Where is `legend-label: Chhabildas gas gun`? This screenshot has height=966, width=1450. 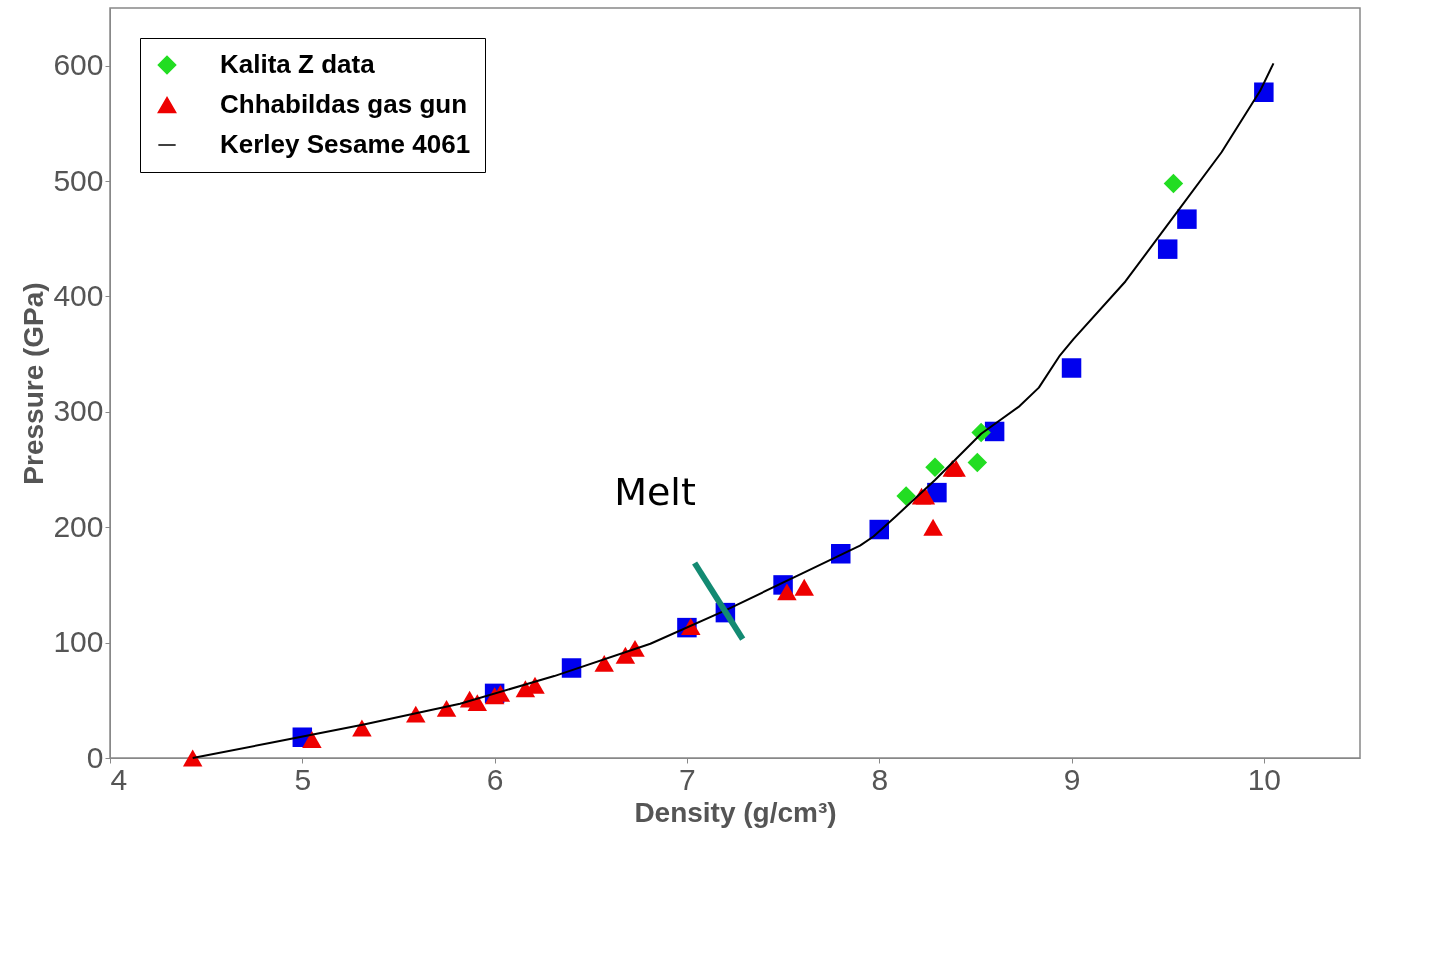
legend-label: Chhabildas gas gun is located at coordinates (344, 104).